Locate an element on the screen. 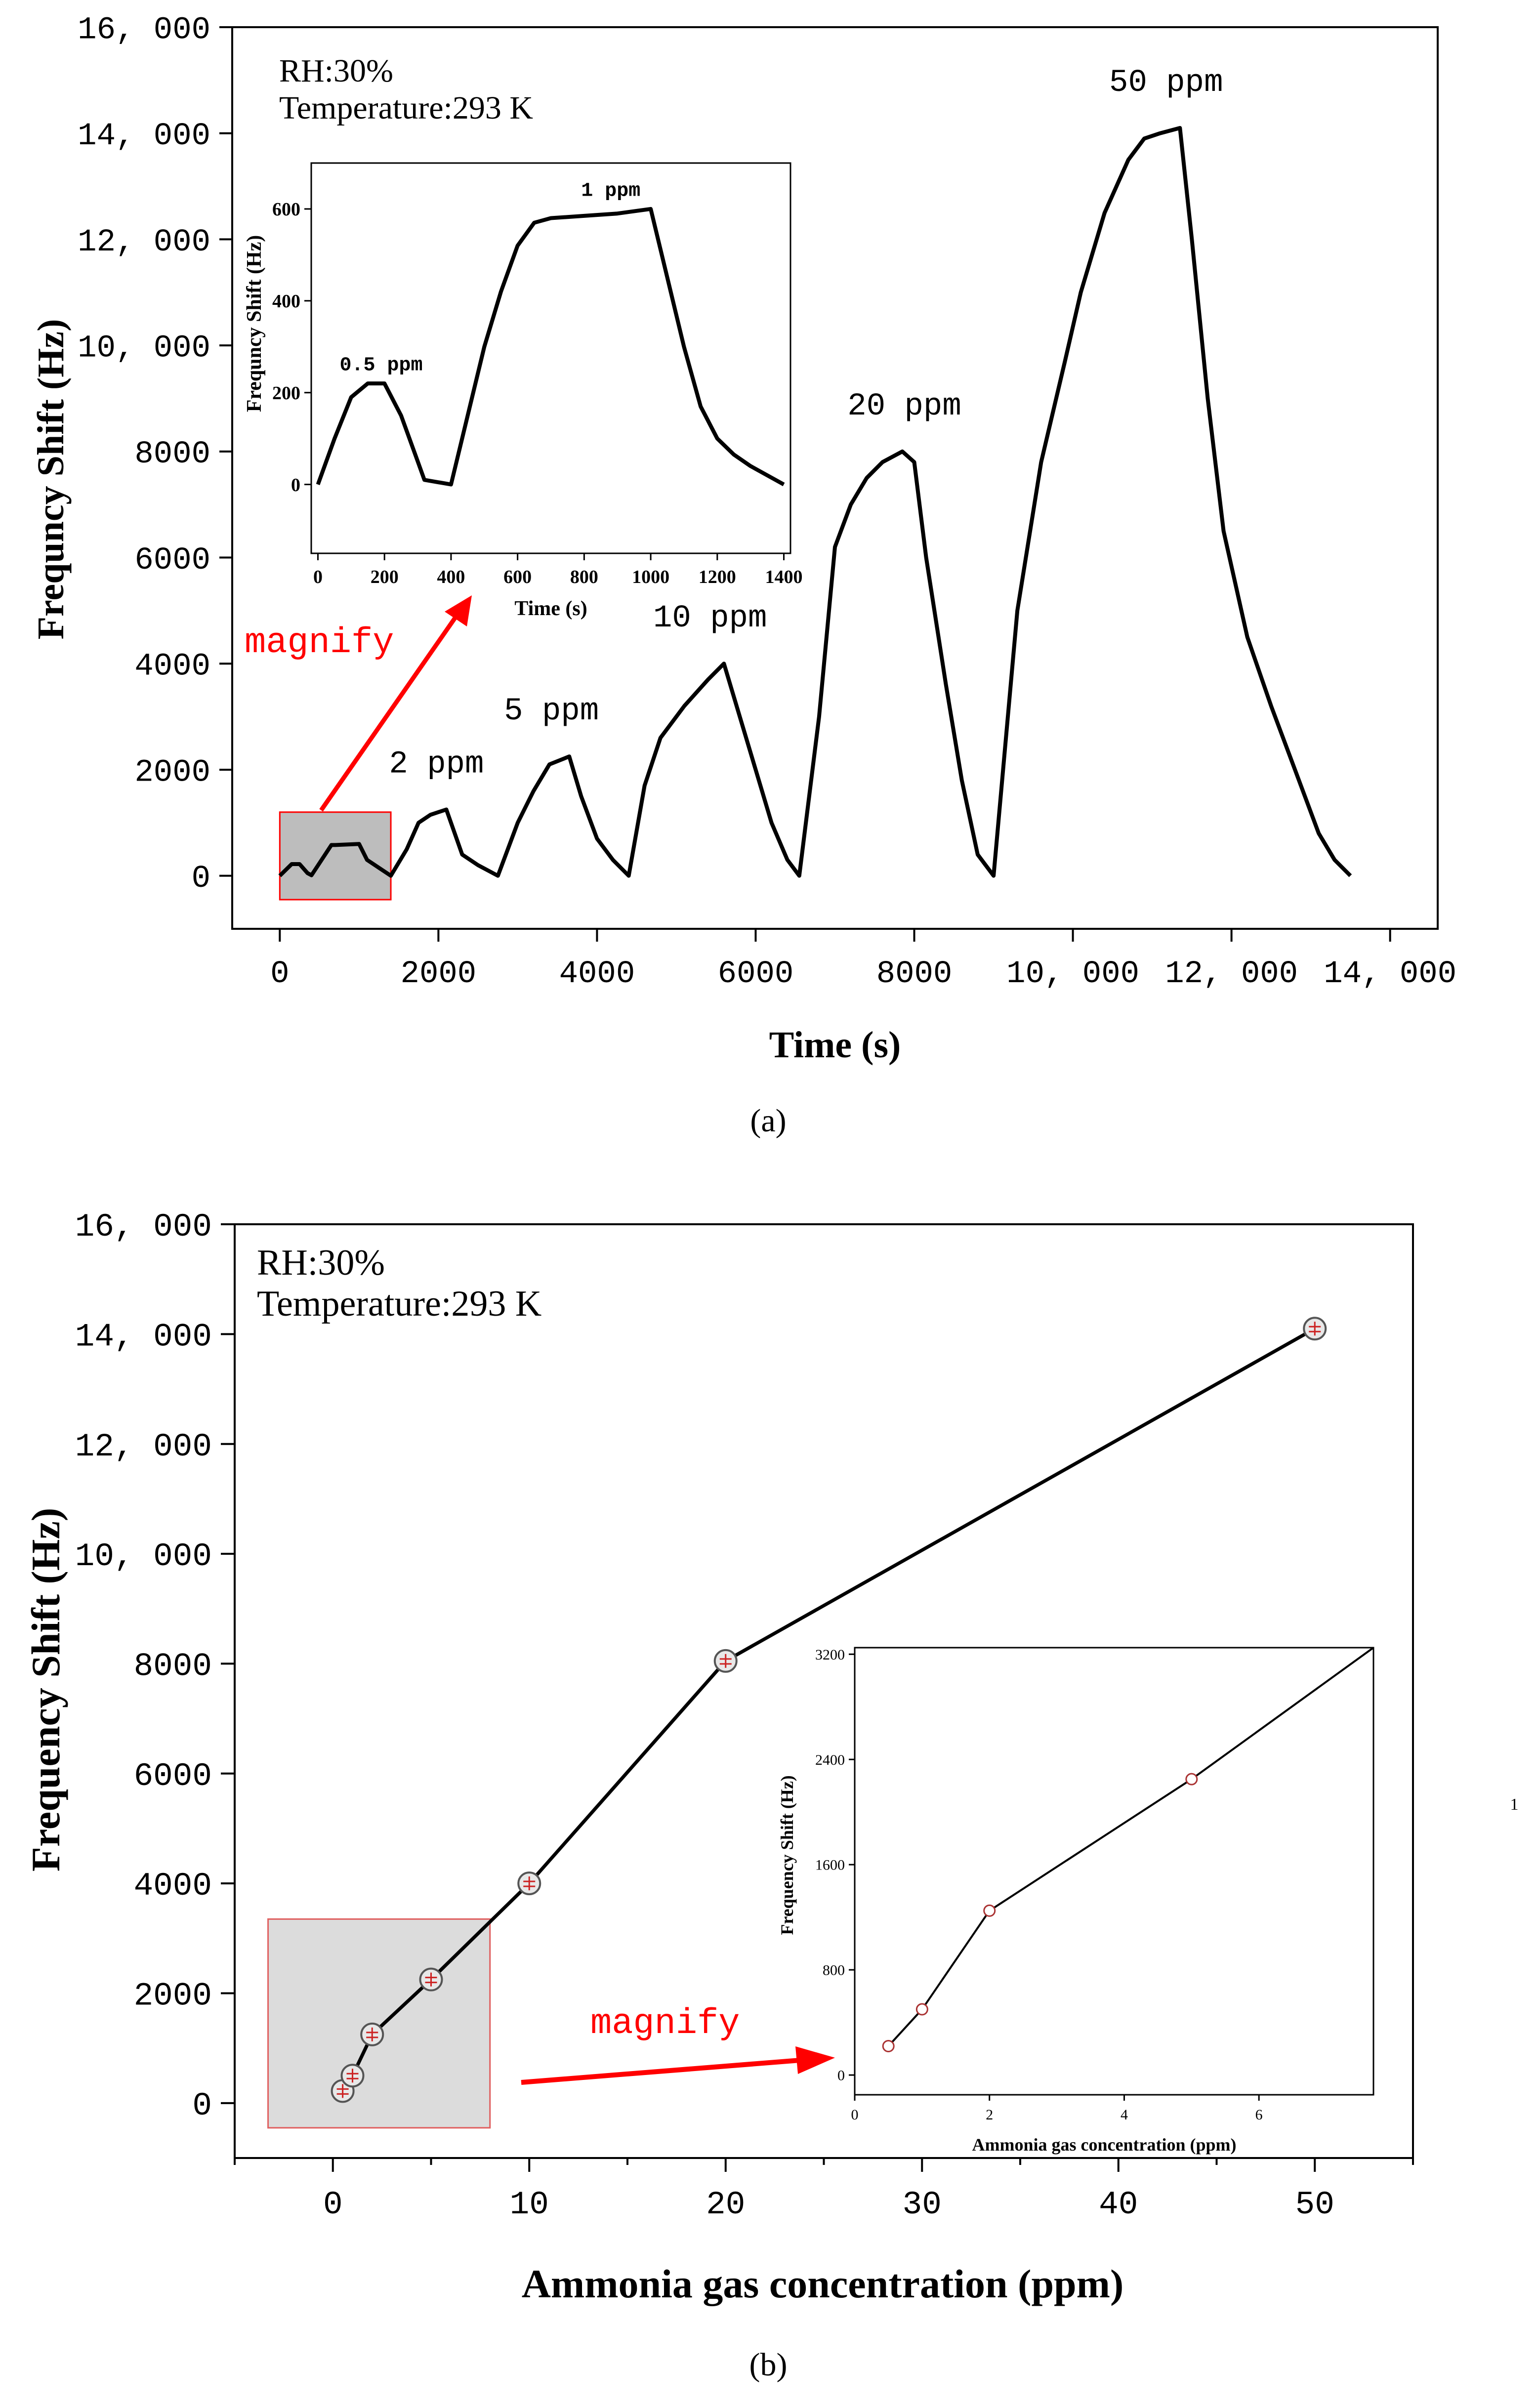 The height and width of the screenshot is (2408, 1537). panel-b-xtick-label: 20 is located at coordinates (725, 2204).